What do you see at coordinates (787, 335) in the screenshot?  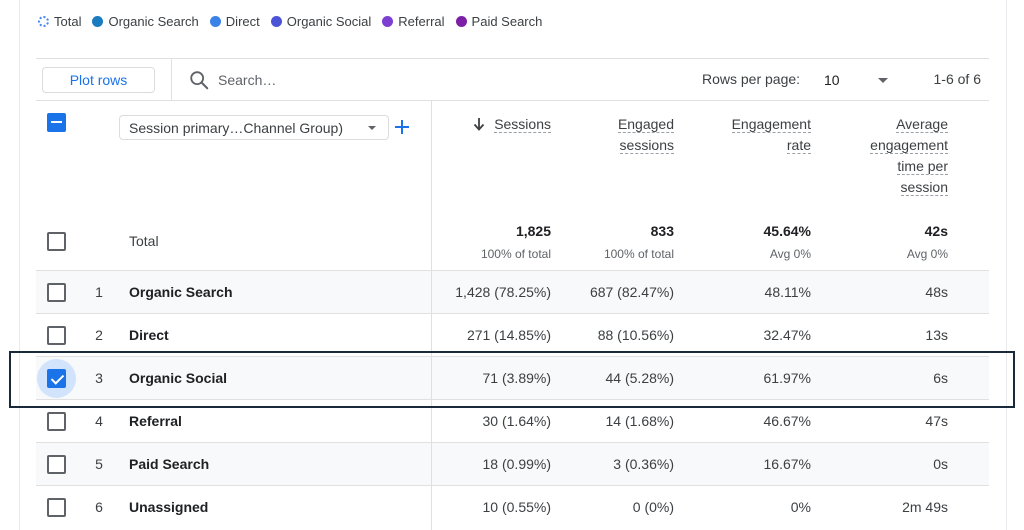 I see `row-rate: 32.47%` at bounding box center [787, 335].